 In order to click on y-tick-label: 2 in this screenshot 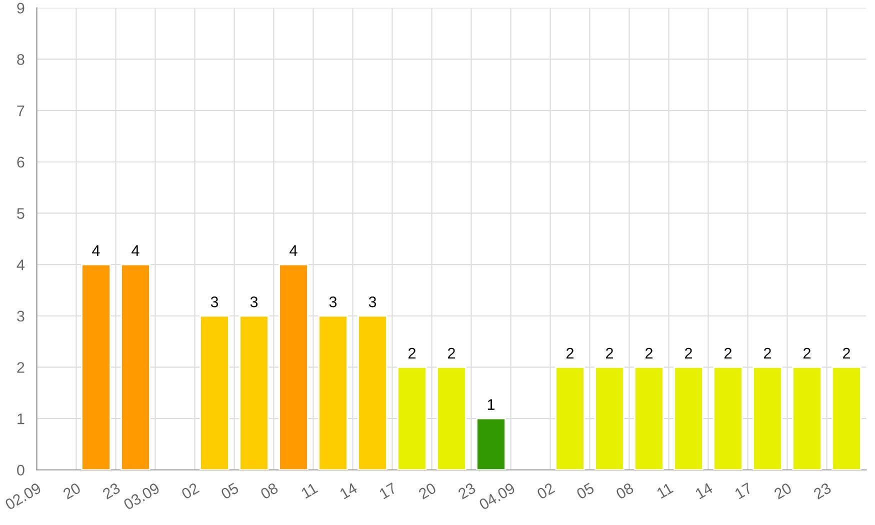, I will do `click(20, 367)`.